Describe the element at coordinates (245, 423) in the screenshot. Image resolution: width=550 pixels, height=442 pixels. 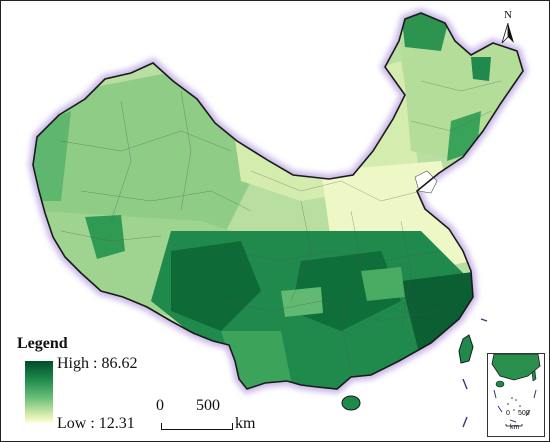
I see `scale-unit-label: km` at that location.